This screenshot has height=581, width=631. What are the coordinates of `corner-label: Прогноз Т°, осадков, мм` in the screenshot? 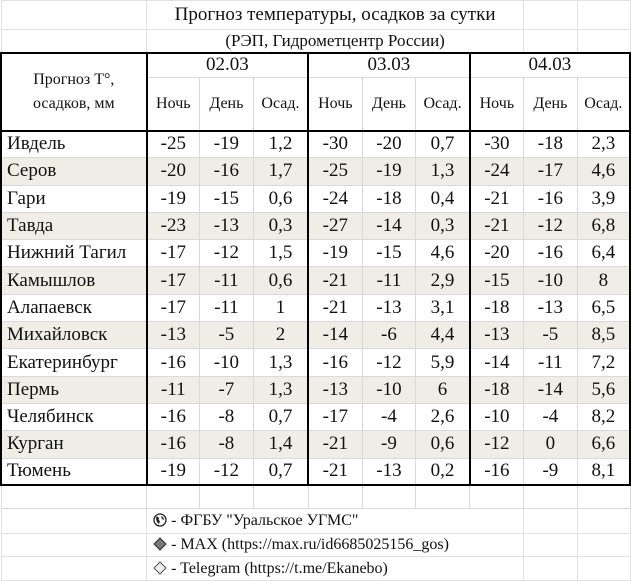 It's located at (74, 91).